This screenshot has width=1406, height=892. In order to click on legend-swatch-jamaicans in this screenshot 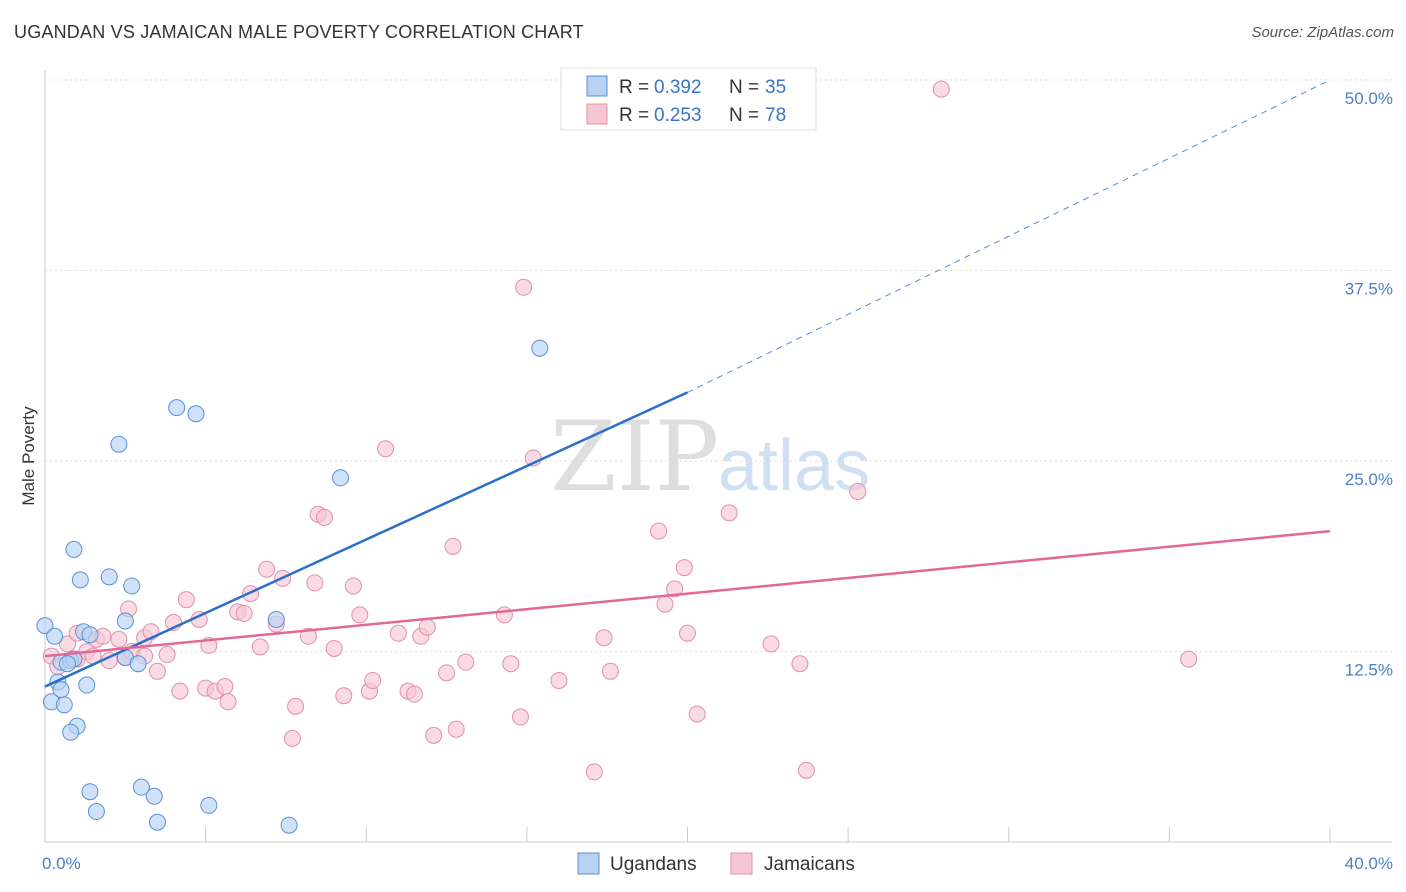, I will do `click(741, 863)`.